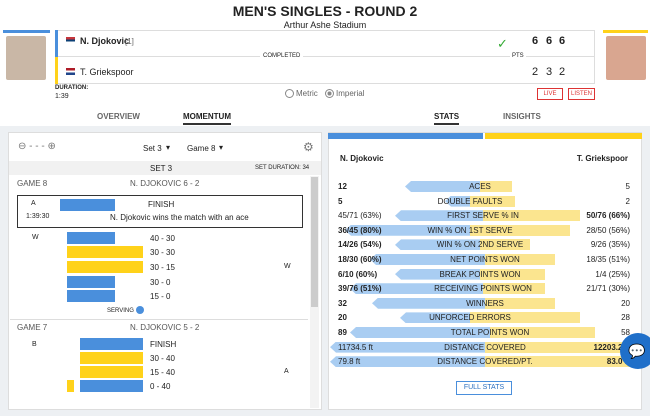 The width and height of the screenshot is (650, 416). What do you see at coordinates (470, 318) in the screenshot?
I see `stat-label: UNFORCED ERRORS` at bounding box center [470, 318].